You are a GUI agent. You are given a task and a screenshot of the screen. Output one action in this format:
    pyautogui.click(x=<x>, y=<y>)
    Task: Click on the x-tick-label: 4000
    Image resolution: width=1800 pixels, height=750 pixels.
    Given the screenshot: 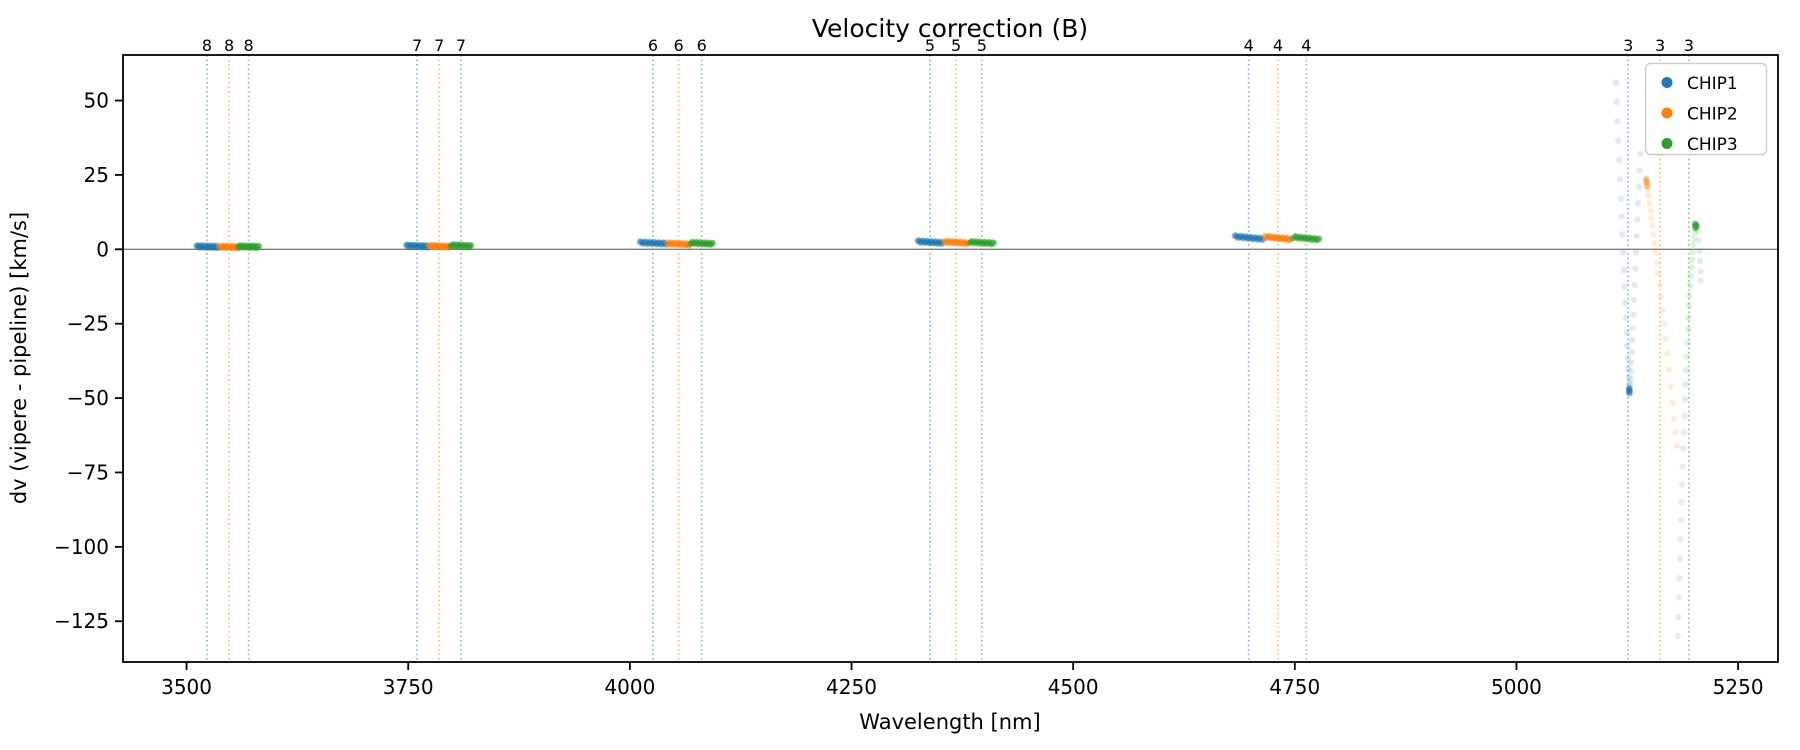 What is the action you would take?
    pyautogui.click(x=629, y=687)
    